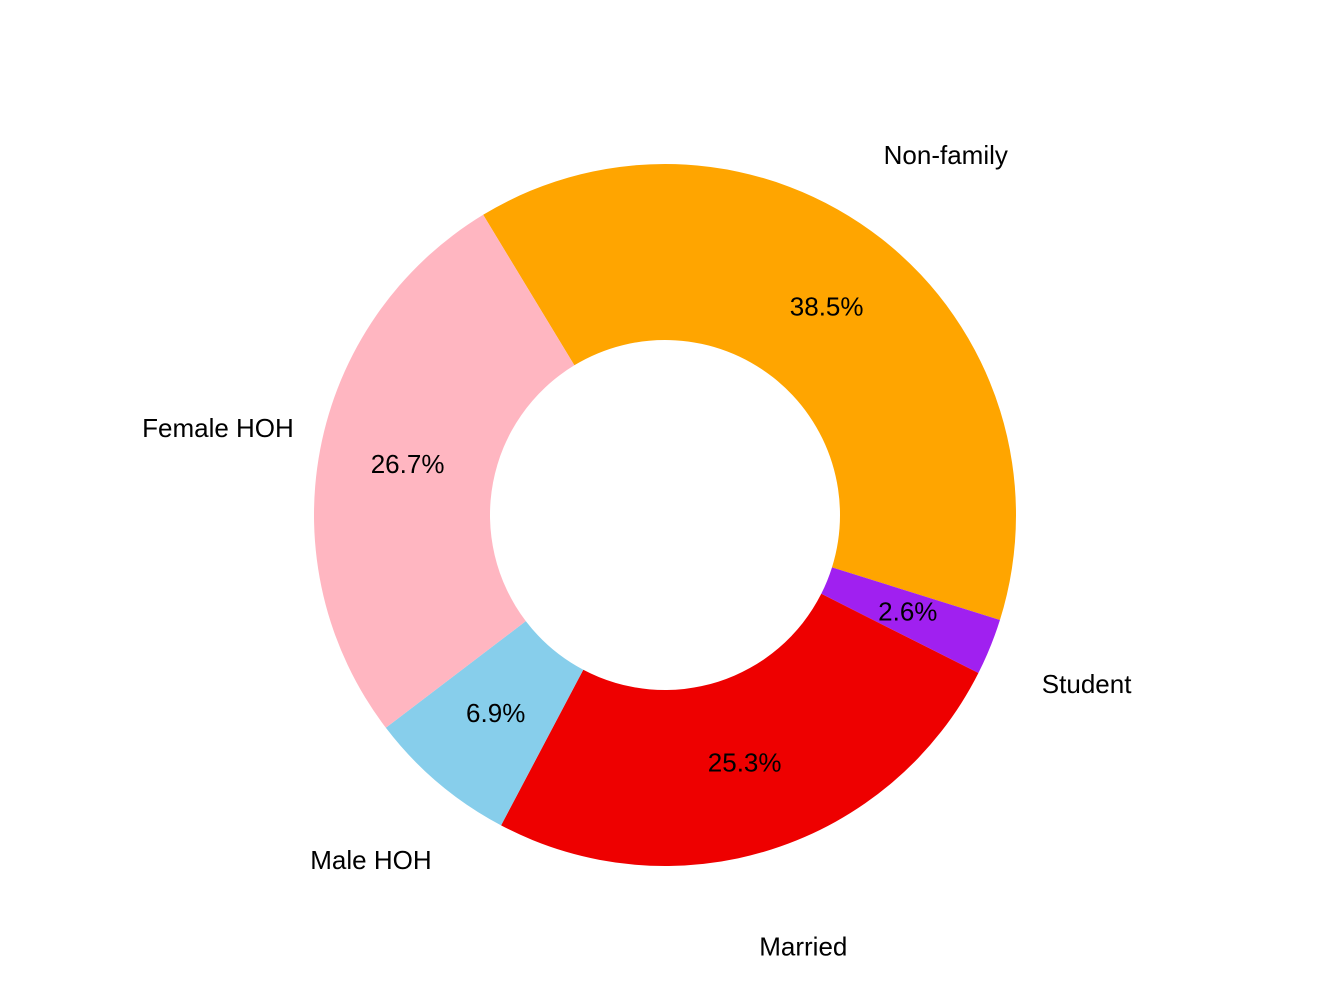 Image resolution: width=1344 pixels, height=1008 pixels. Describe the element at coordinates (946, 155) in the screenshot. I see `category-label: Non-family` at that location.